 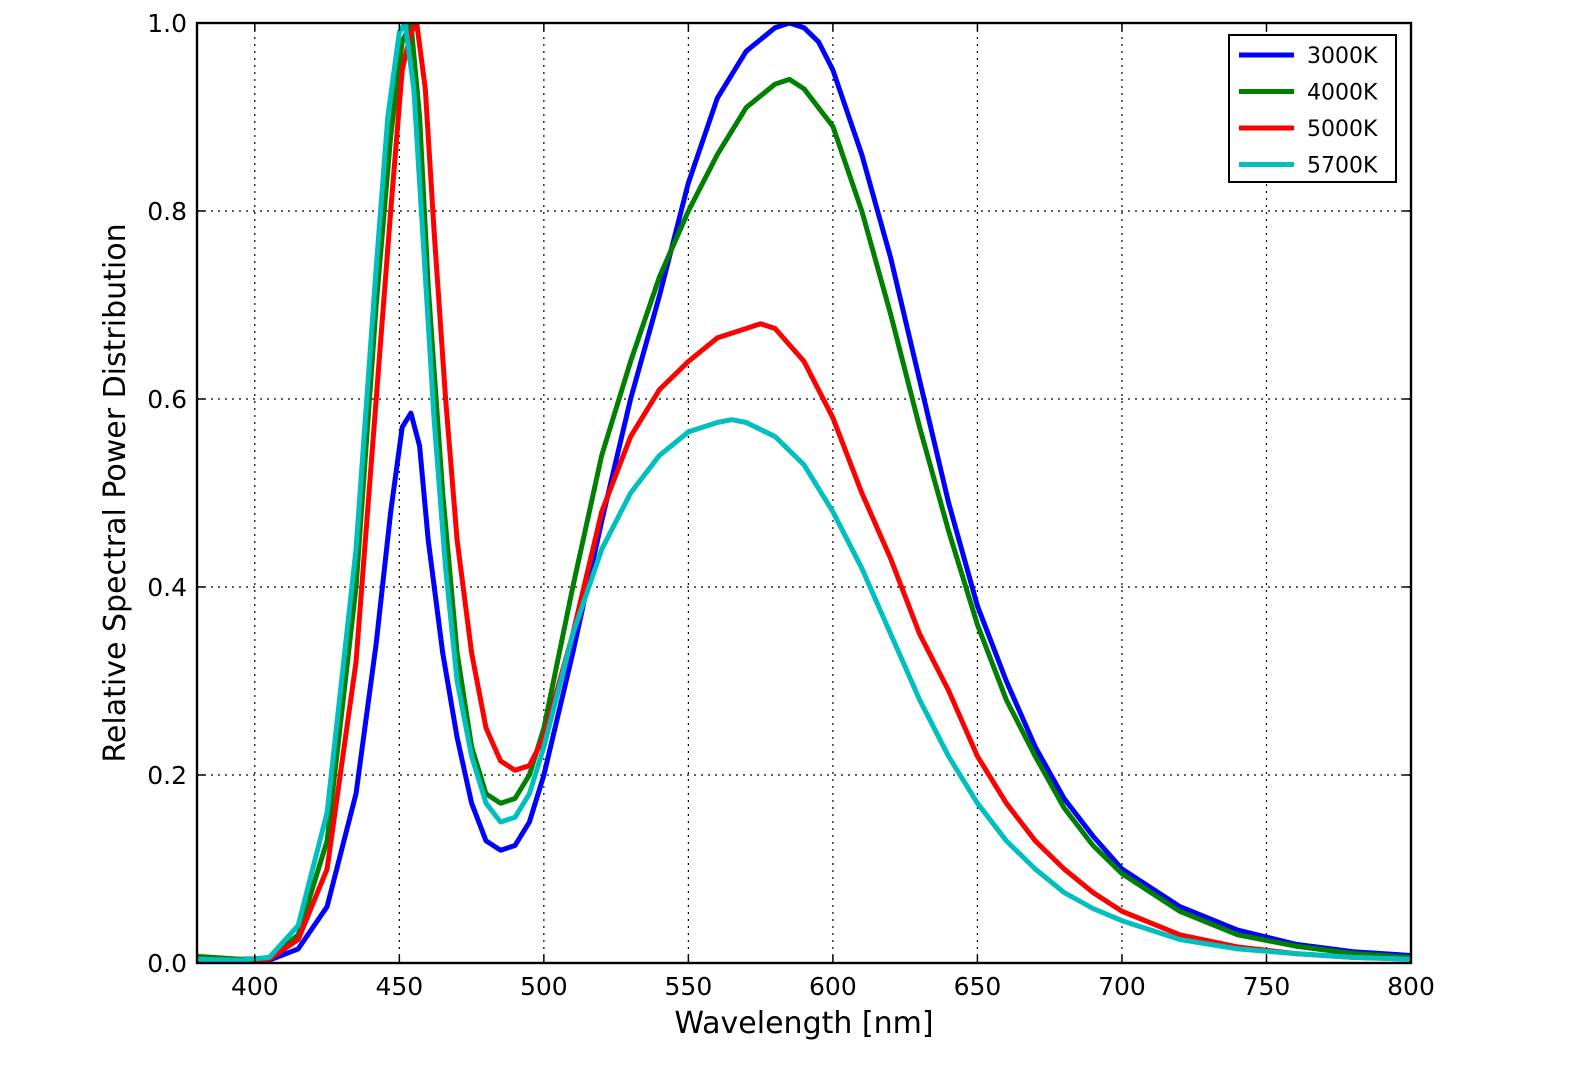 I want to click on x-tick-label: 750, so click(x=1267, y=986).